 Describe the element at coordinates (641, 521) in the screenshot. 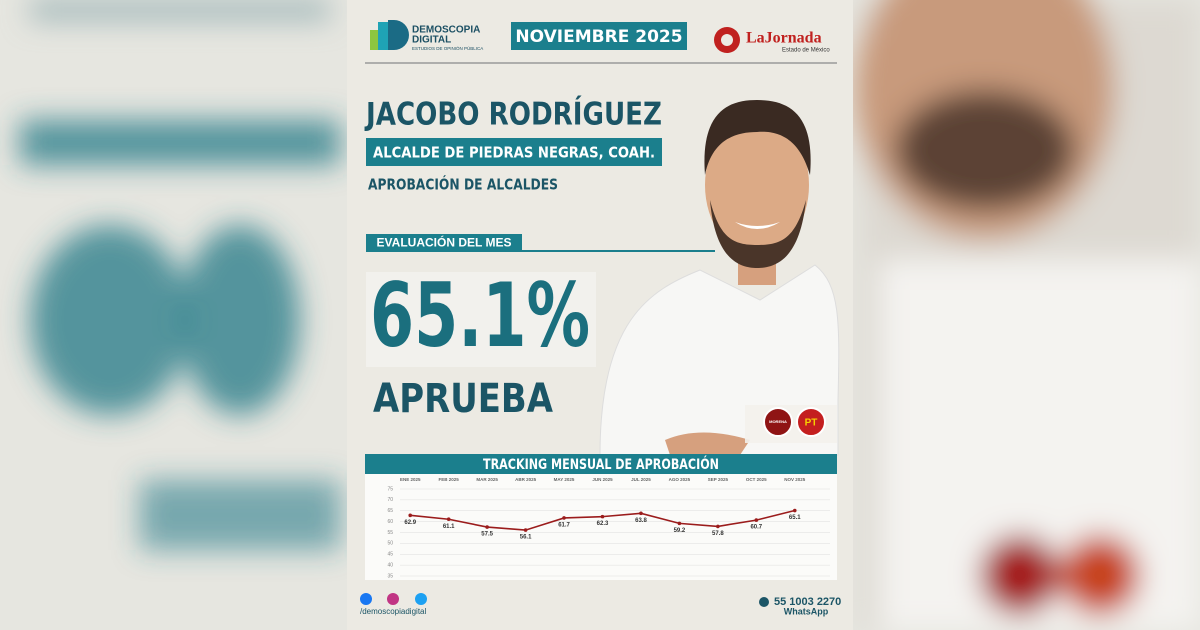

I see `value-label: 63.8` at that location.